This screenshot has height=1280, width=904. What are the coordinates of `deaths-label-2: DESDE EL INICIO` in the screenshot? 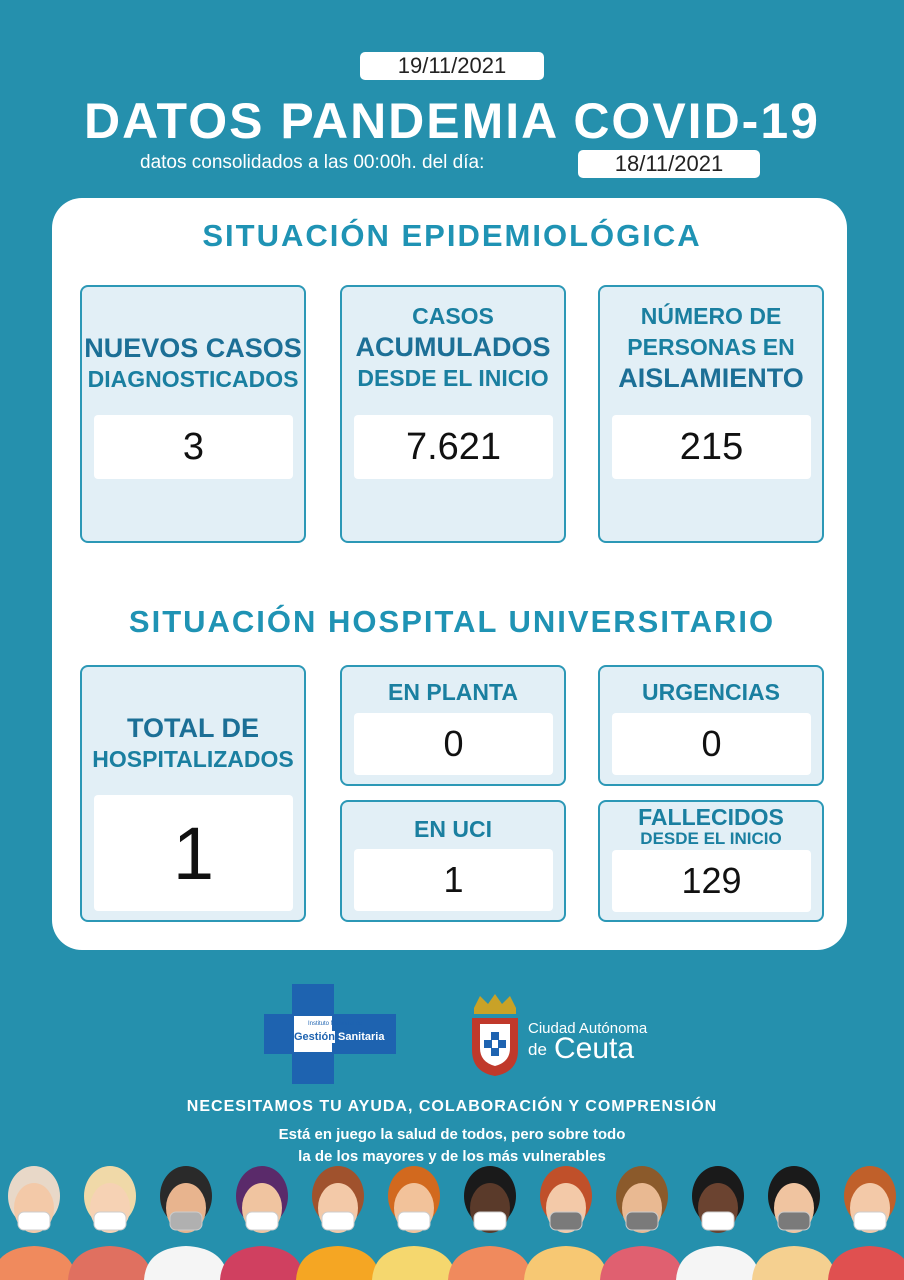 It's located at (711, 838).